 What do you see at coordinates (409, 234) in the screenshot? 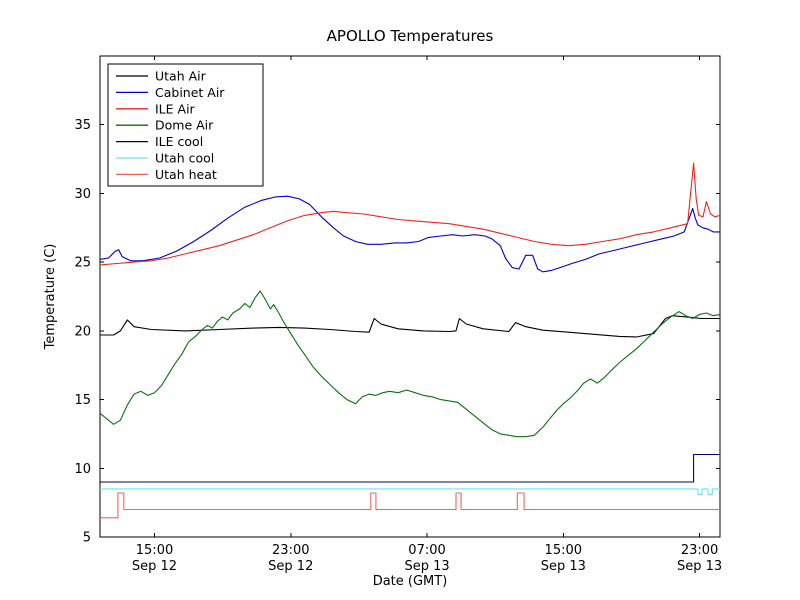
I see `series-cabinet-air` at bounding box center [409, 234].